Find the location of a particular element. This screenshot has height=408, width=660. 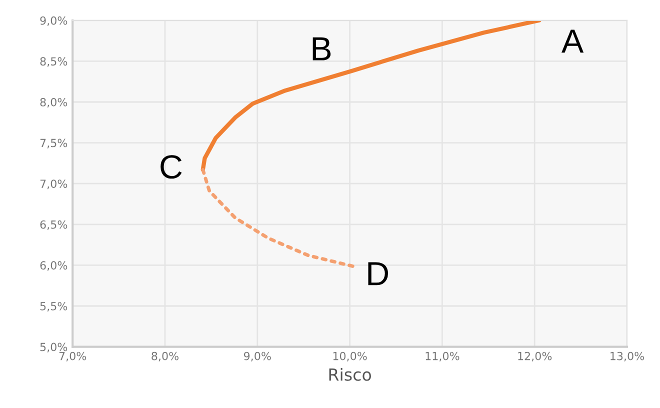

x-tick-label: 7,0% is located at coordinates (72, 357).